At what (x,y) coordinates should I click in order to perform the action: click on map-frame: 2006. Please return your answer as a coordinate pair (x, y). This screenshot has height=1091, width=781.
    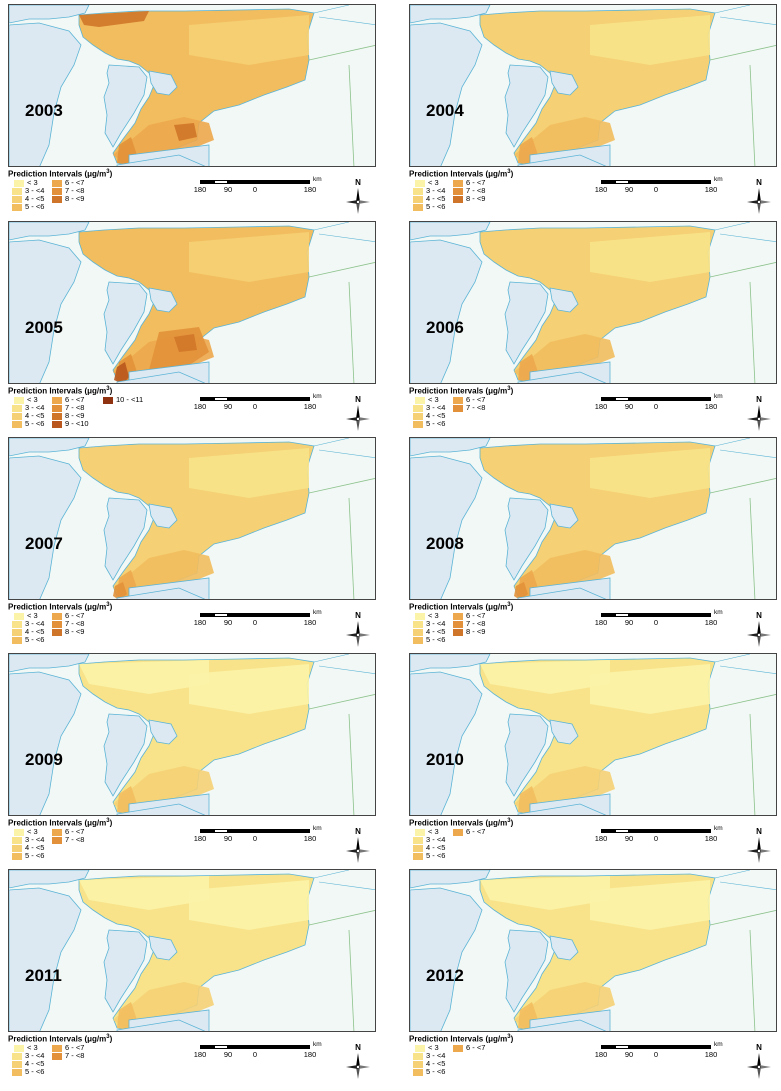
    Looking at the image, I should click on (593, 302).